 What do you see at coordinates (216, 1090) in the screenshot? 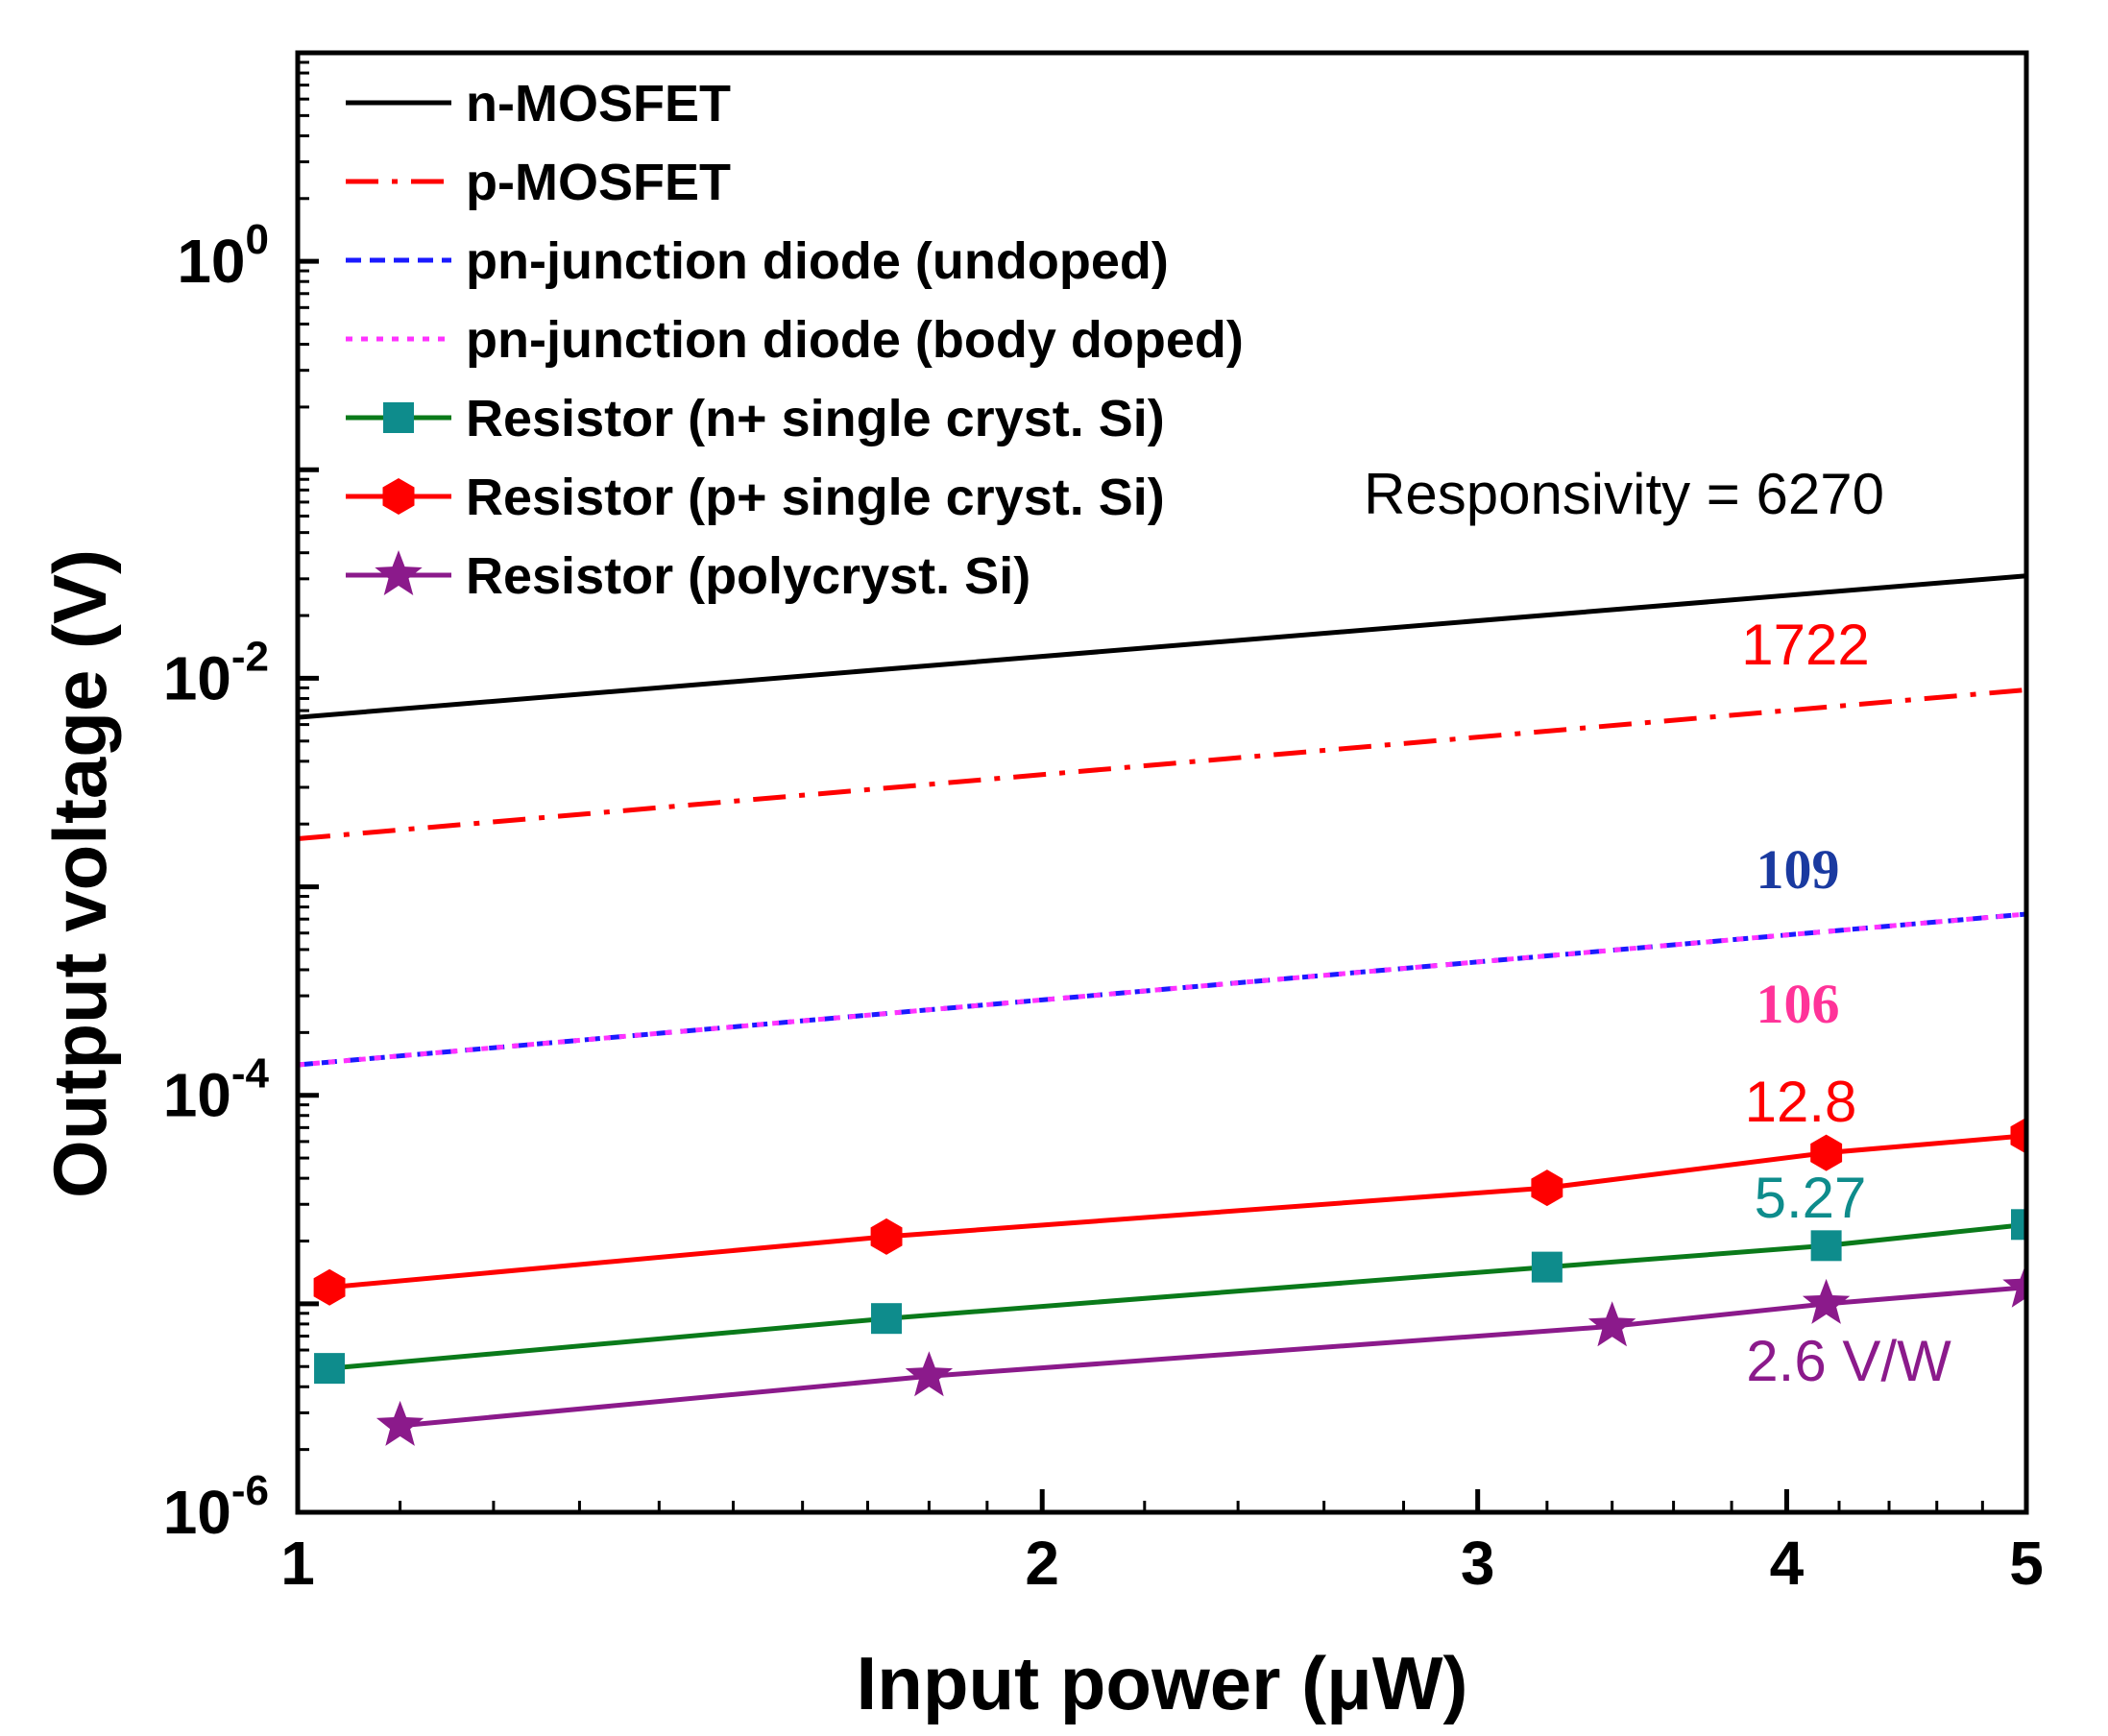
I see `y-tick-label-2: 10⁻⁴` at bounding box center [216, 1090].